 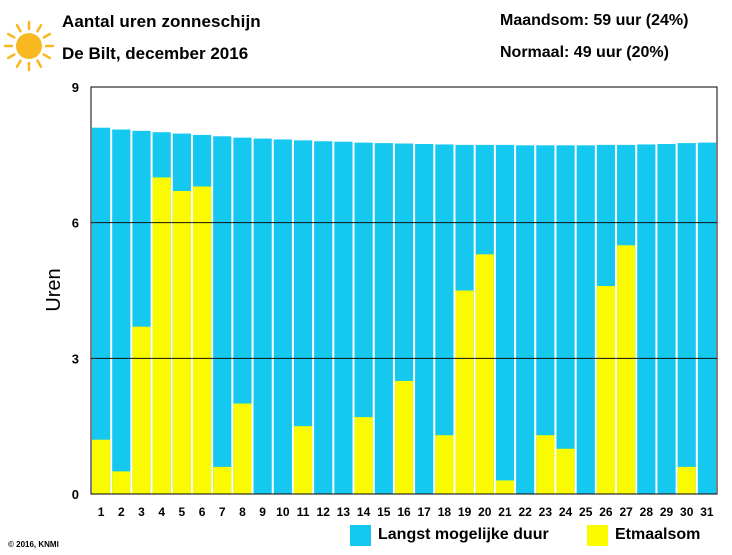 What do you see at coordinates (647, 512) in the screenshot?
I see `x-tick-label: 28` at bounding box center [647, 512].